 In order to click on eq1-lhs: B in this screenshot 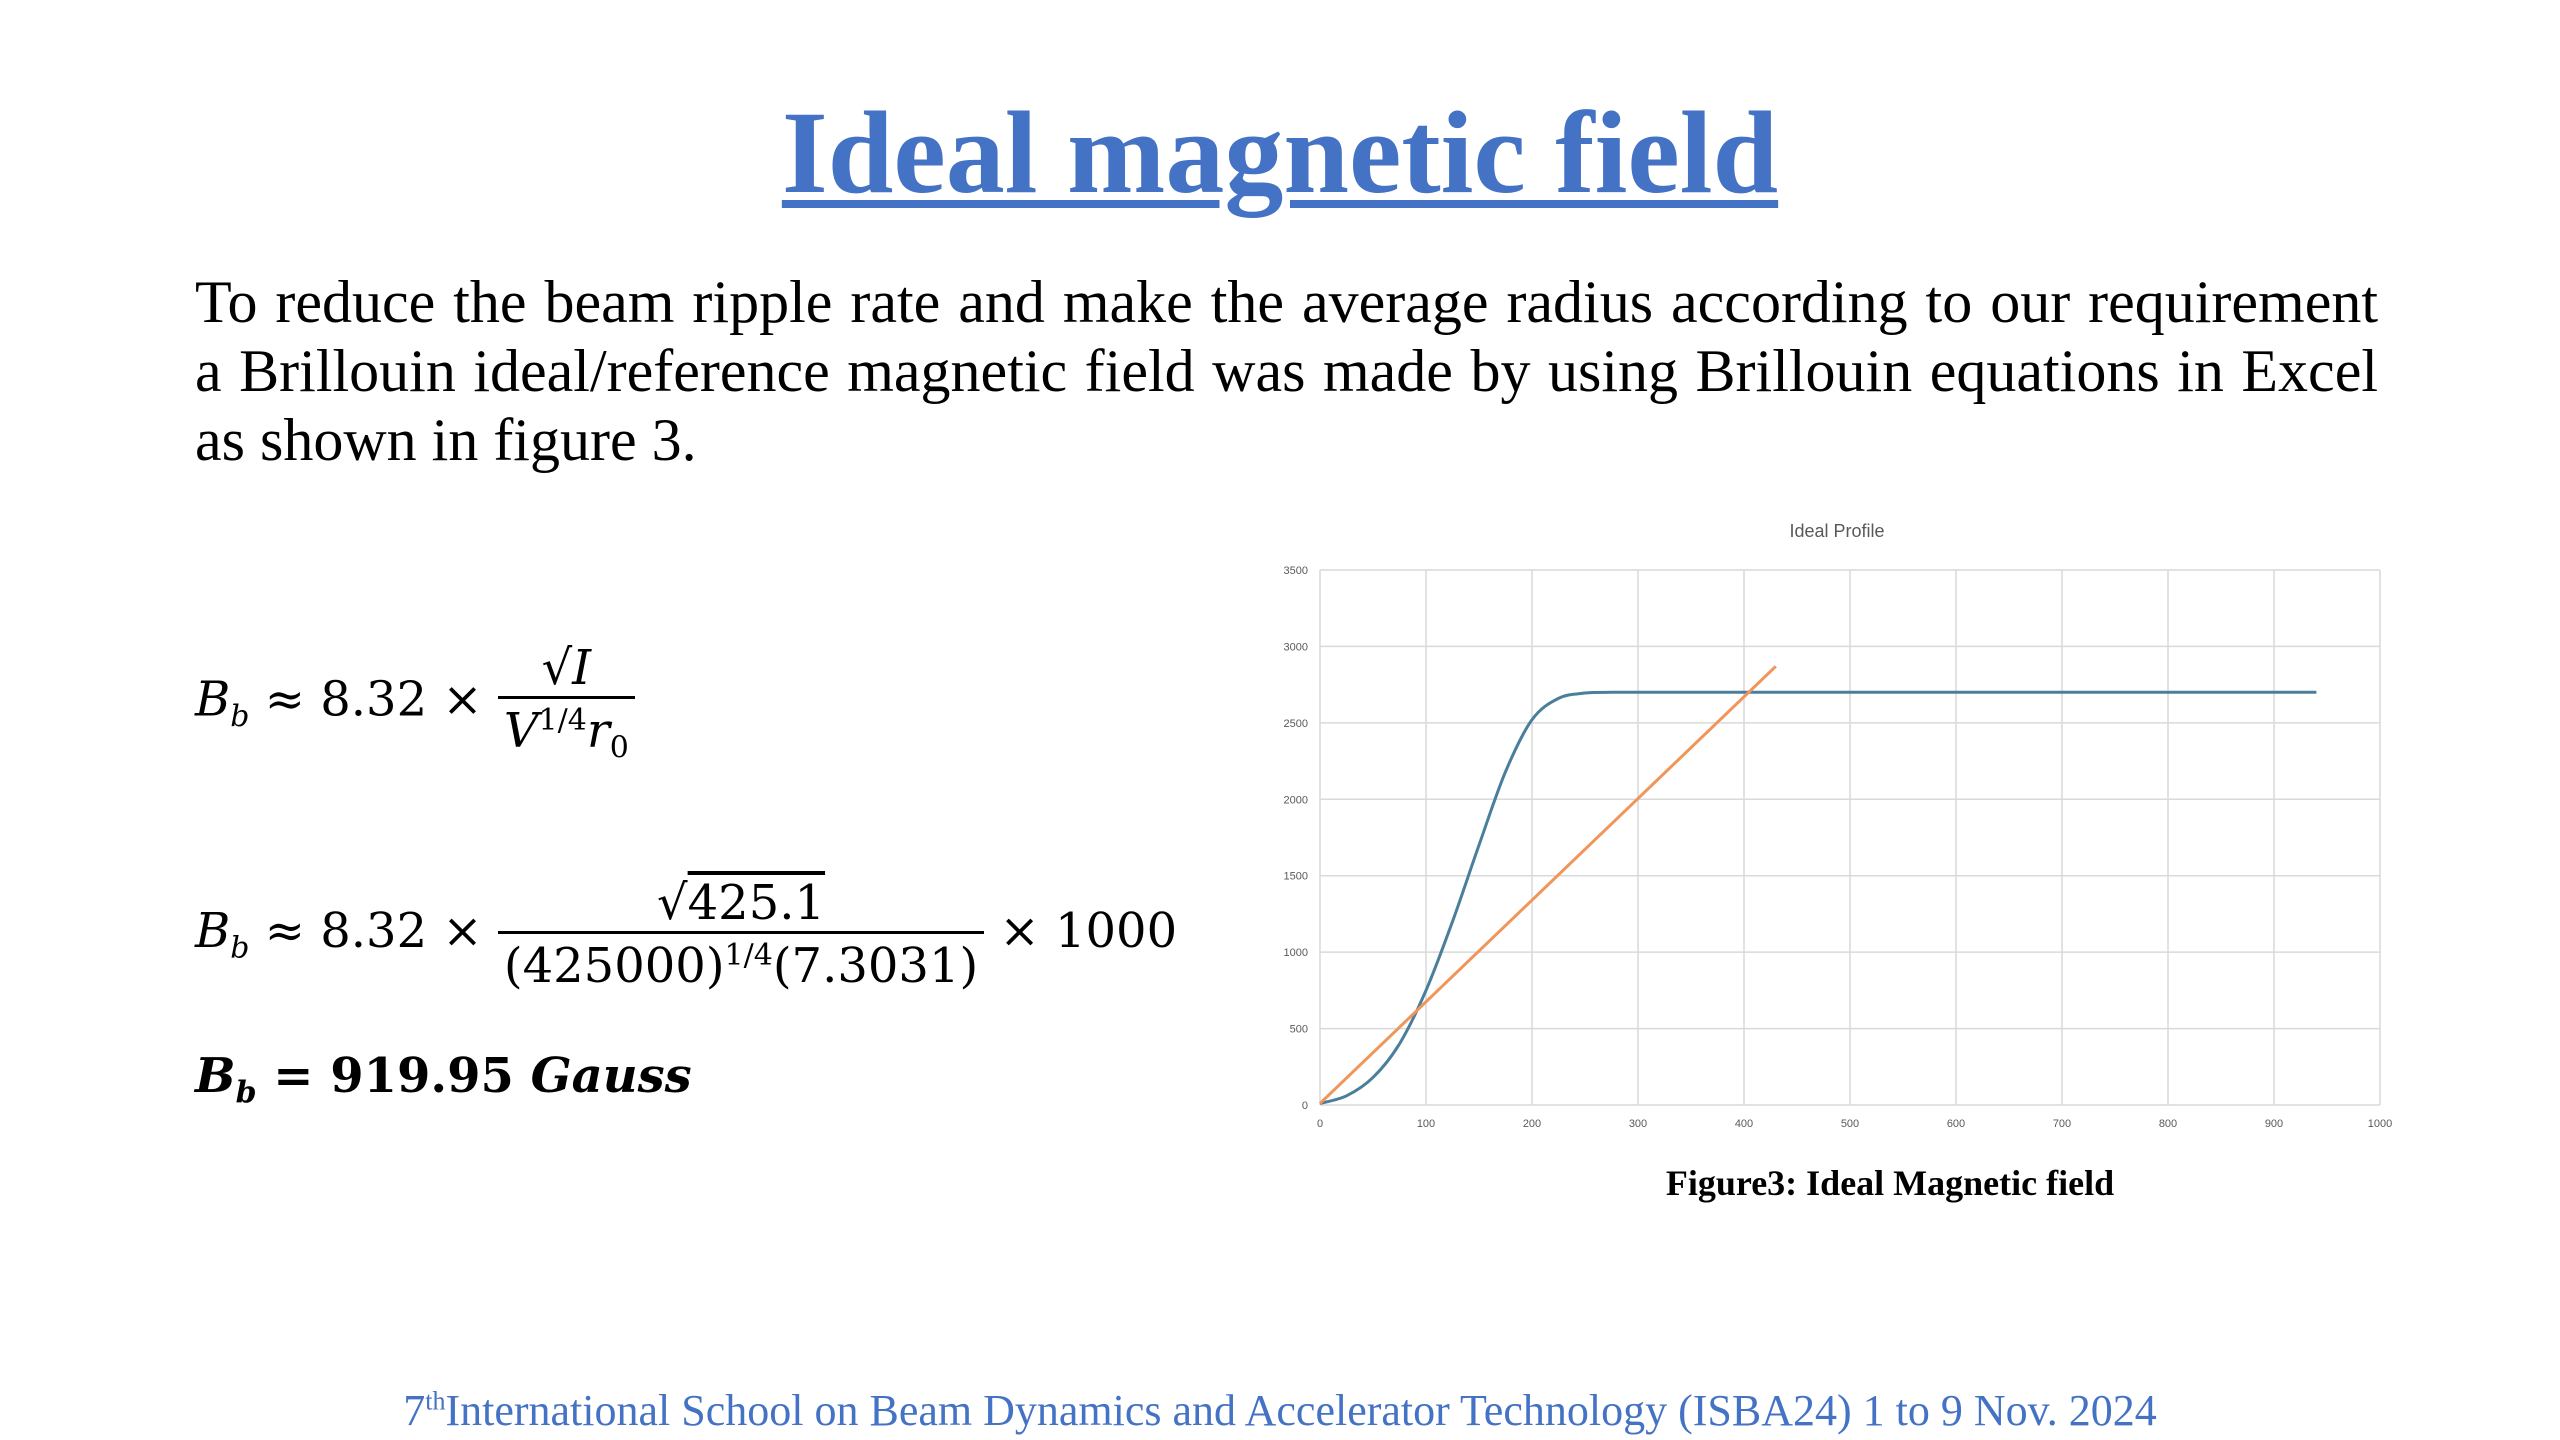, I will do `click(213, 699)`.